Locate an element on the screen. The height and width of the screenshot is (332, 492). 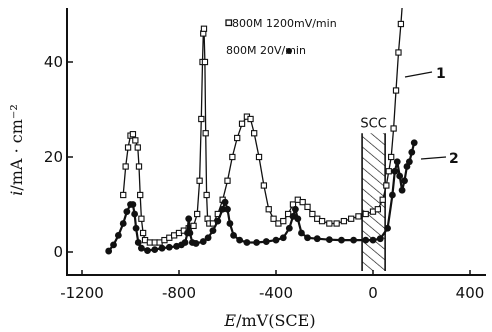
x-axis-title-symbol: E is located at coordinates (229, 320).